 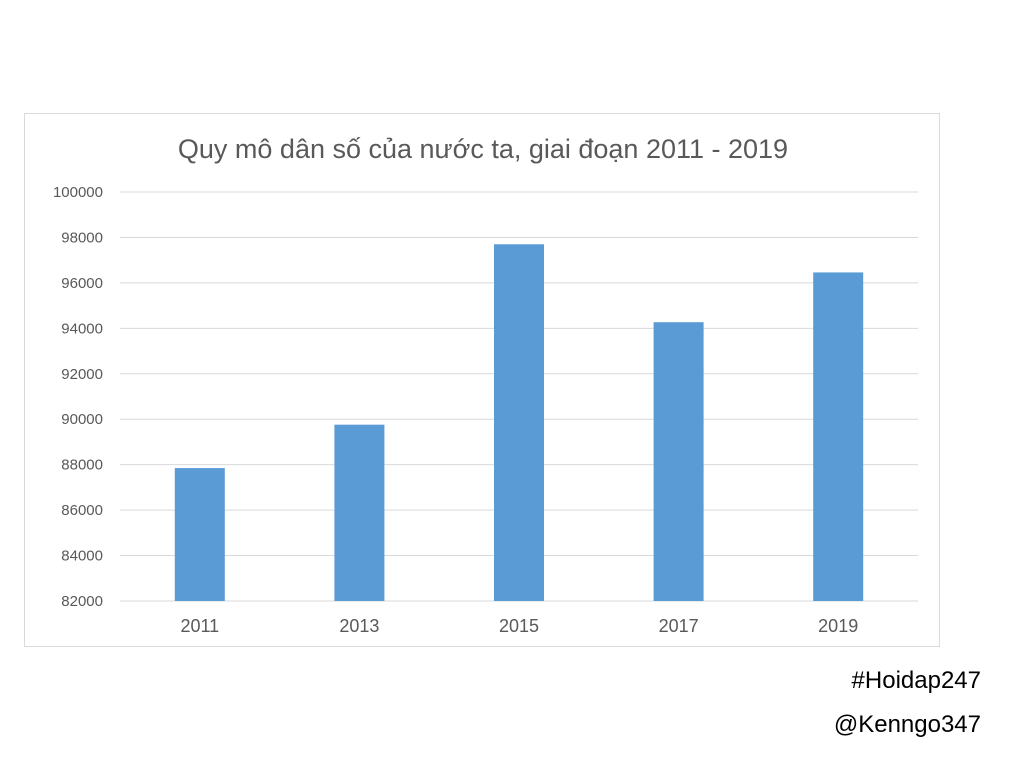 I want to click on y-tick-label: 92000, so click(x=82, y=374).